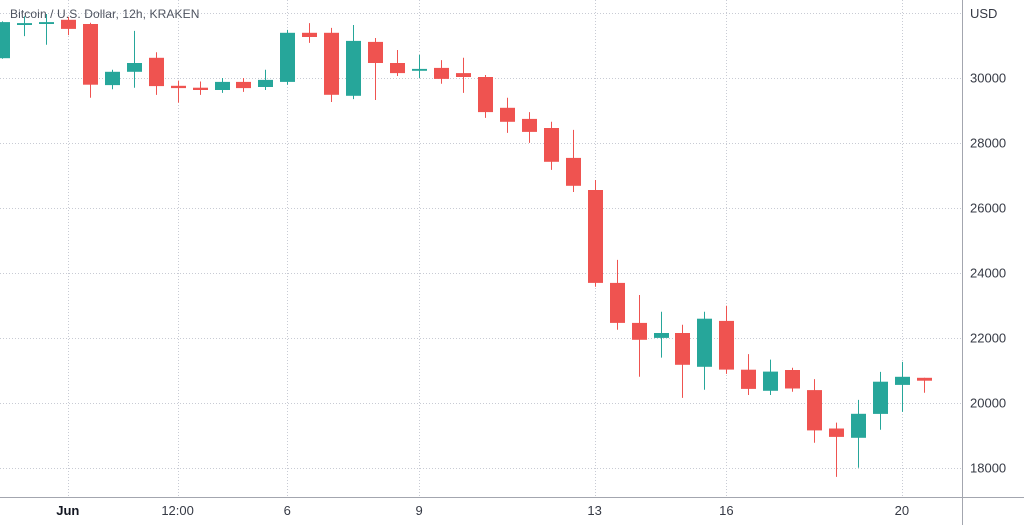  I want to click on time-axis-label: Jun, so click(67, 510).